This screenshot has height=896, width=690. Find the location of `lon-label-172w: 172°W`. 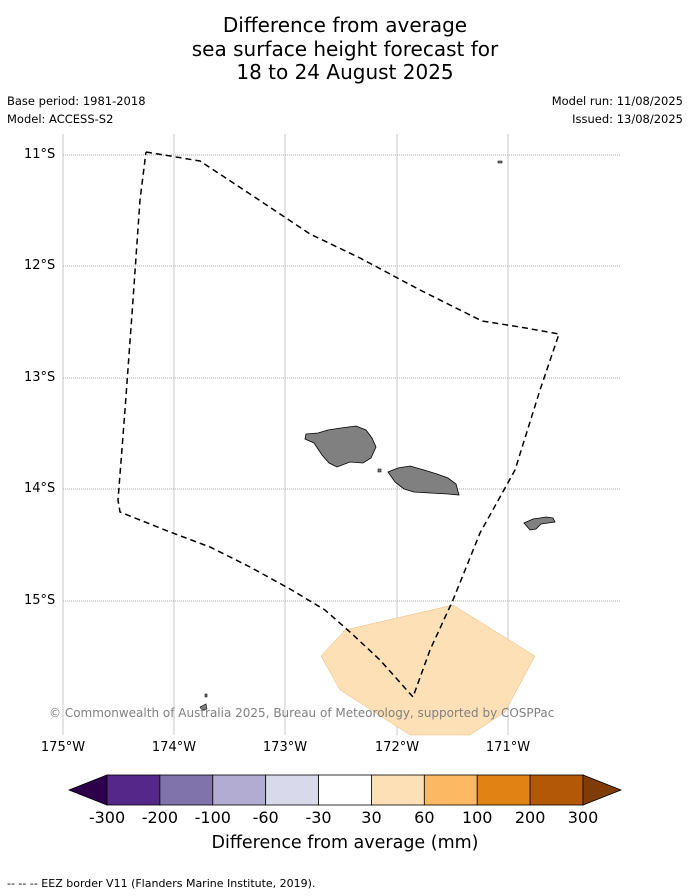

lon-label-172w: 172°W is located at coordinates (397, 747).